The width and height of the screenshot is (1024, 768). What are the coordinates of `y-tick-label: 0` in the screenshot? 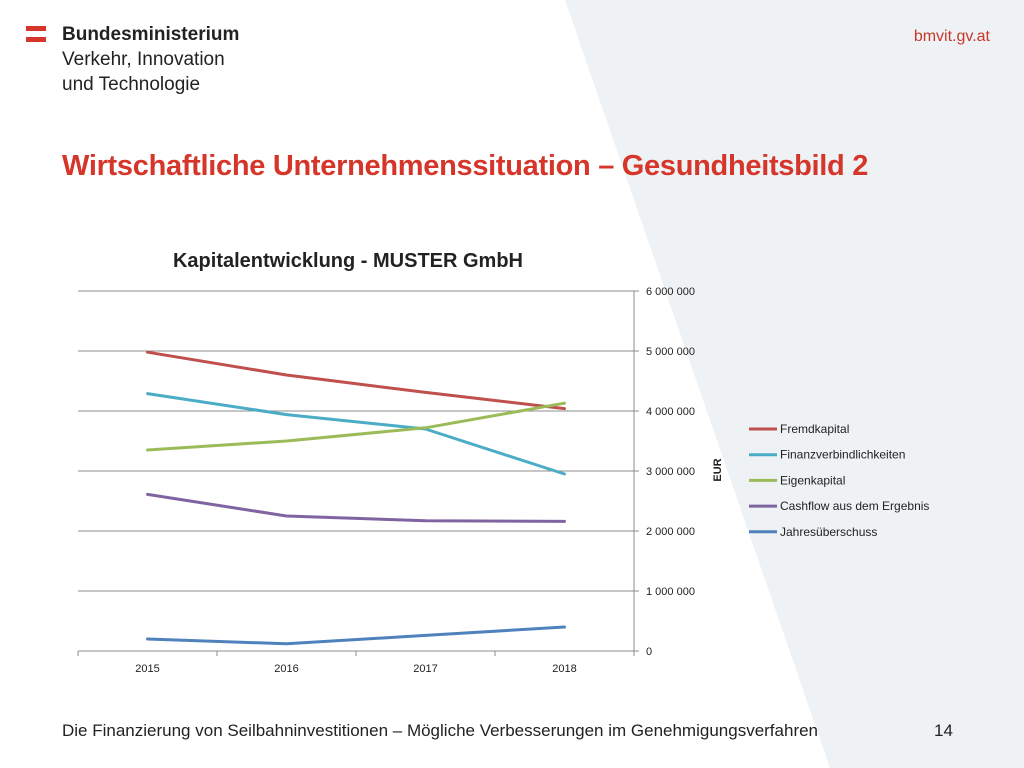 It's located at (649, 652).